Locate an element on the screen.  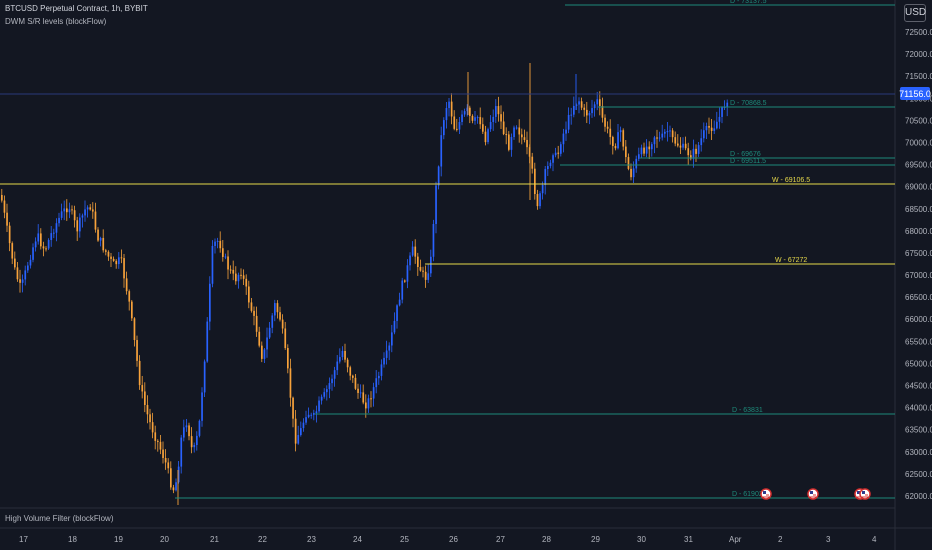
indicator-legend: DWM S/R levels (blockFlow) is located at coordinates (56, 21).